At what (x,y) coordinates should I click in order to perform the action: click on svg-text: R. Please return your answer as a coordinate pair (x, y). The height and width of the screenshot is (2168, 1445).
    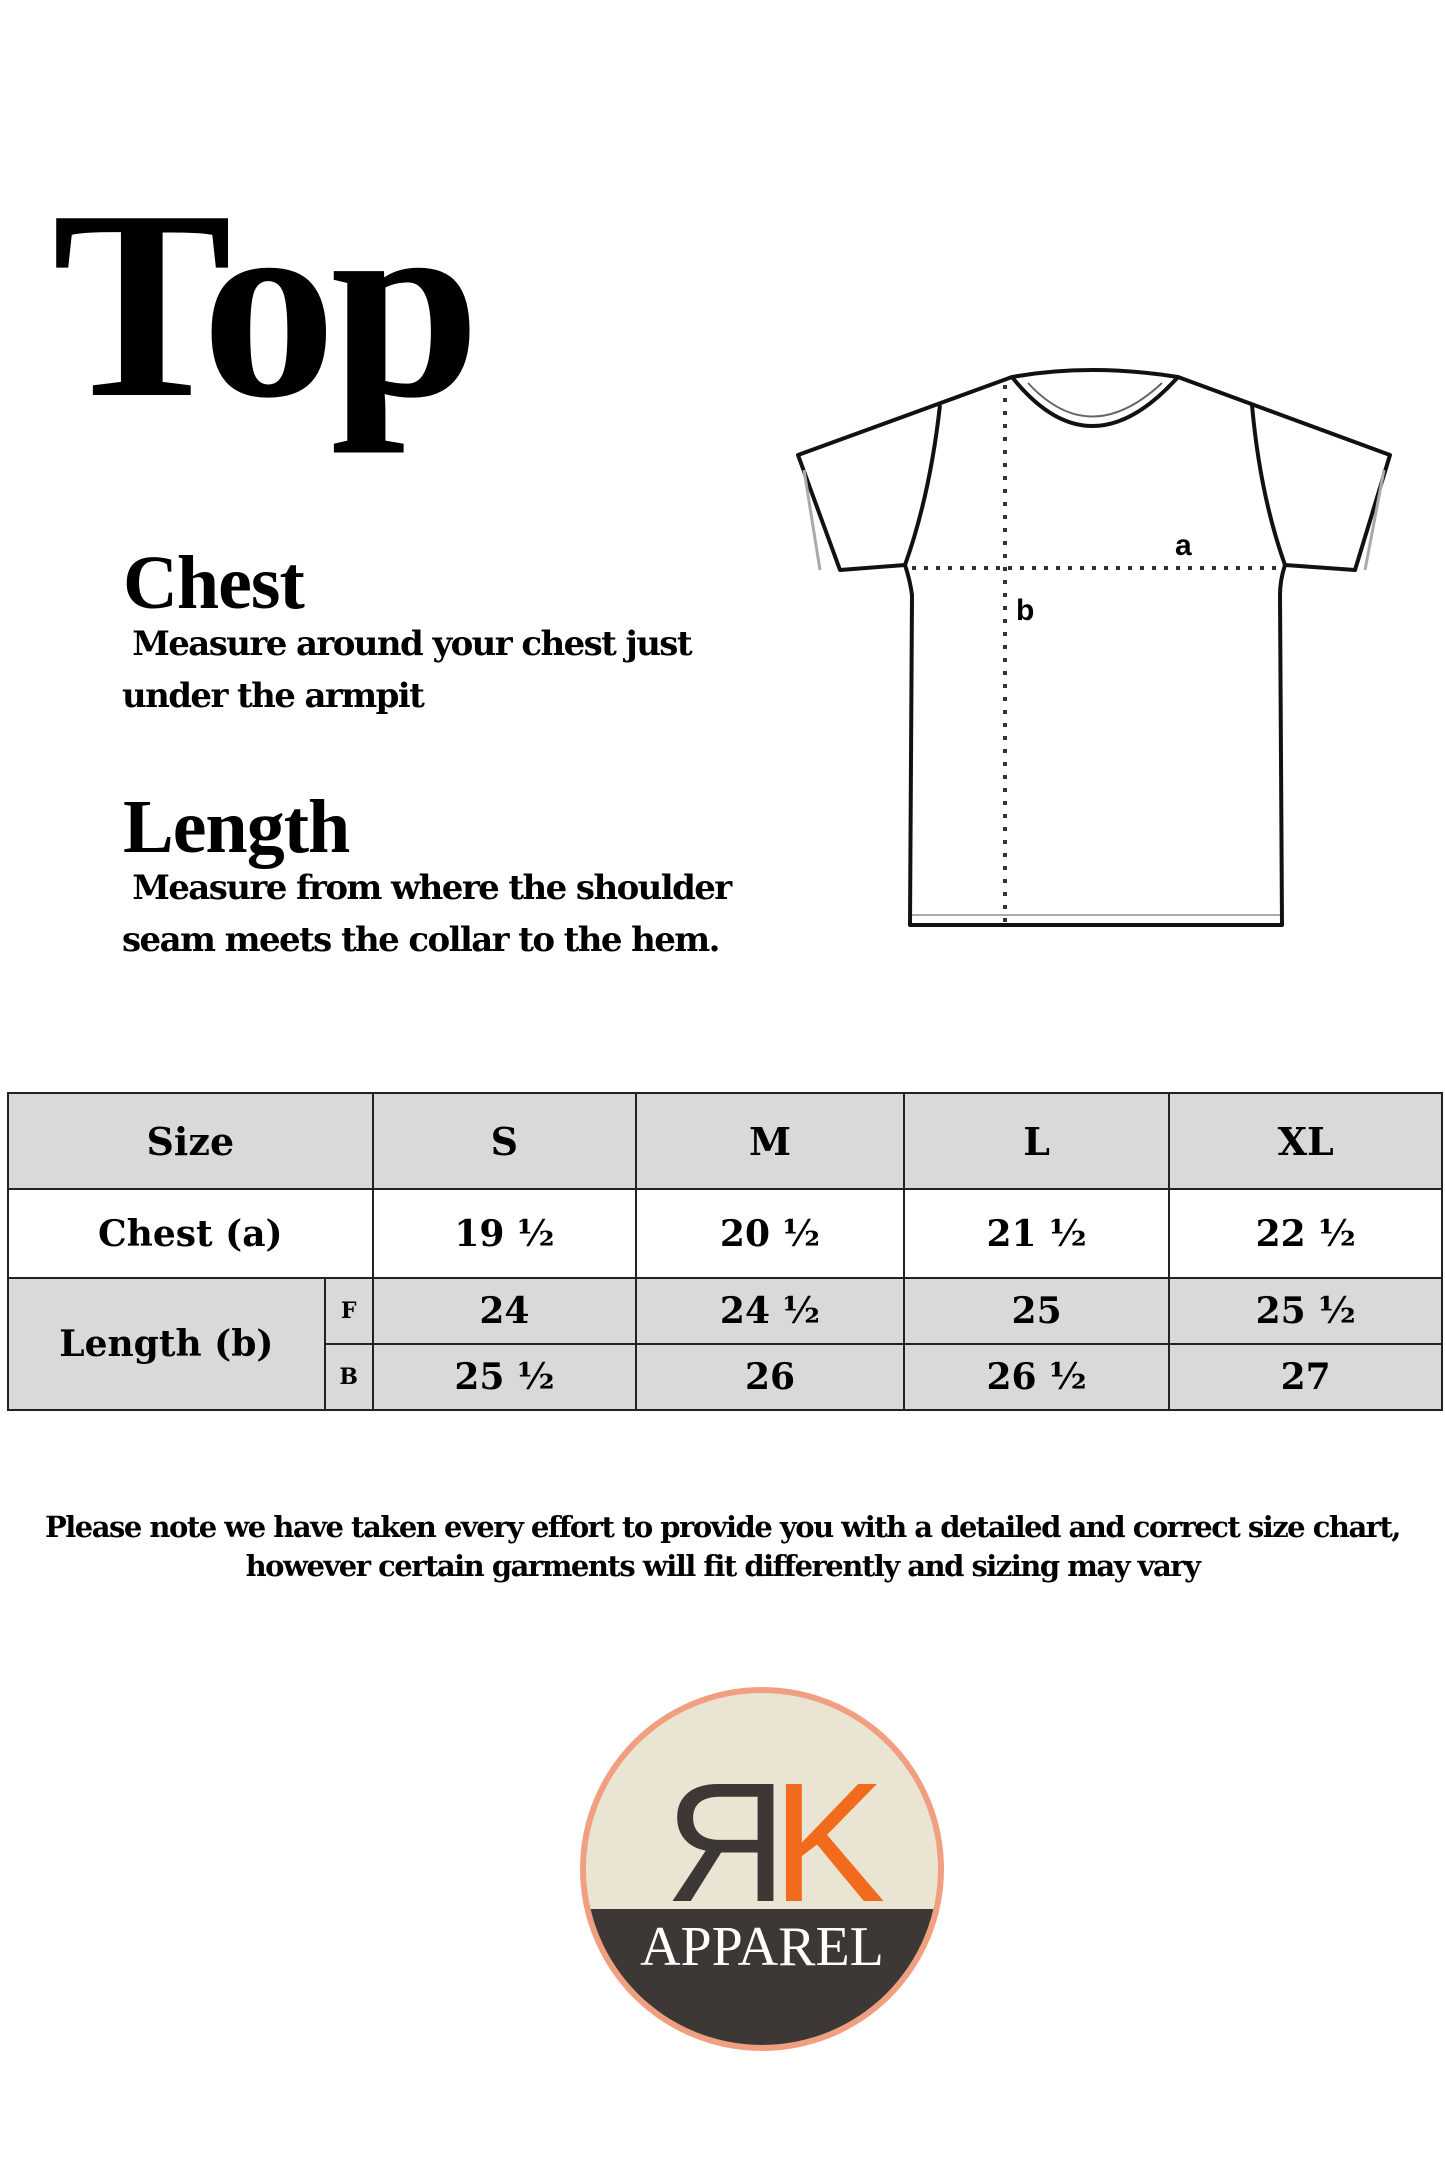
    Looking at the image, I should click on (726, 1843).